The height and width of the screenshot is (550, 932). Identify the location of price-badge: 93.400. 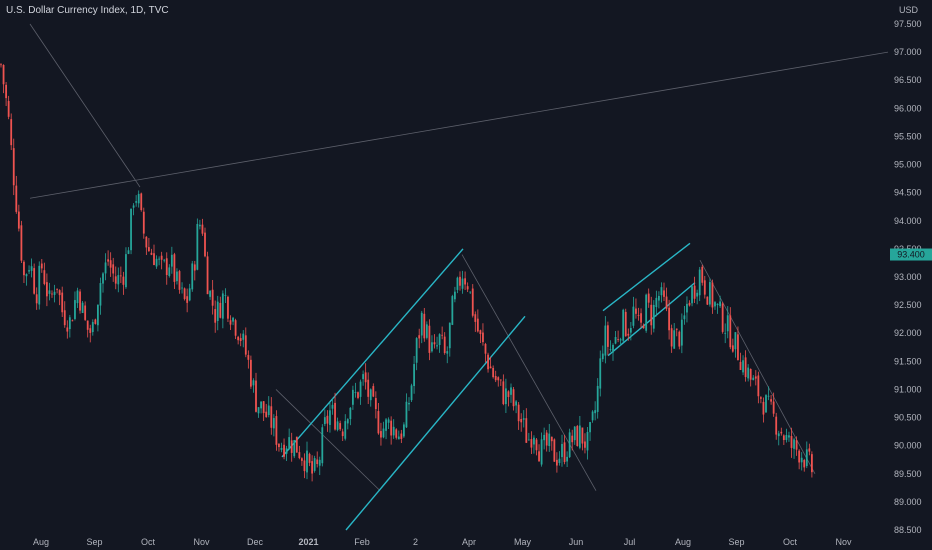
(911, 254).